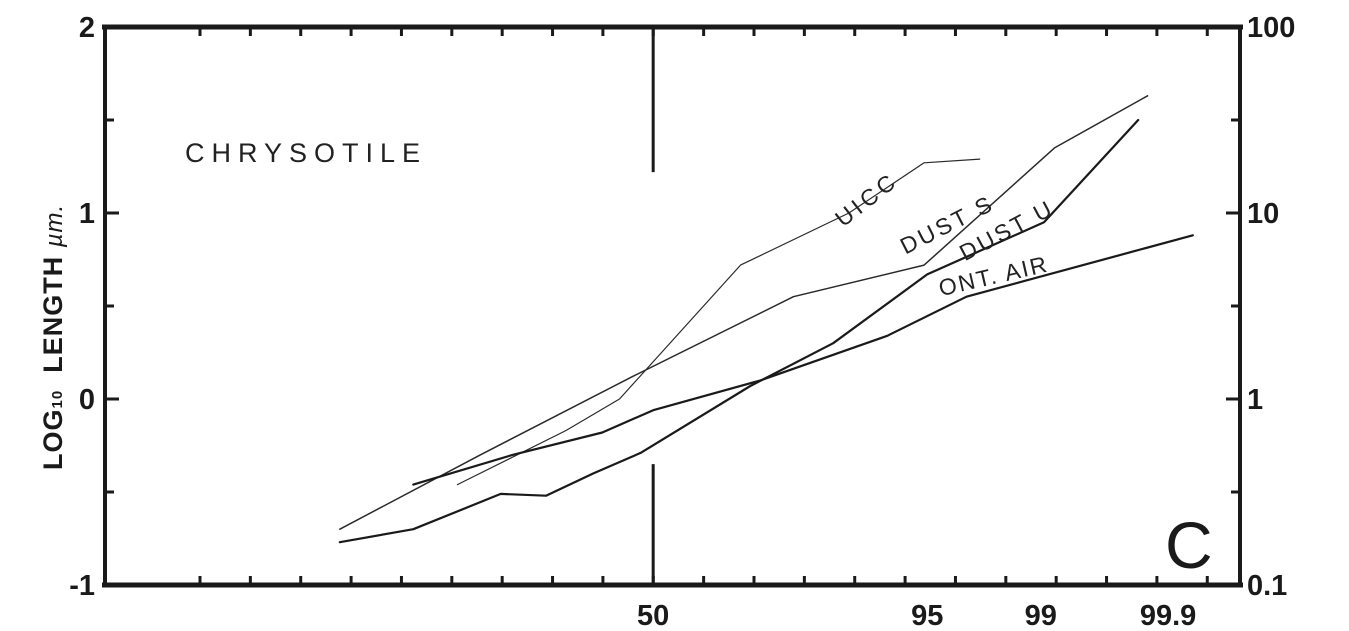  What do you see at coordinates (927, 615) in the screenshot?
I see `x-tick-label: 95` at bounding box center [927, 615].